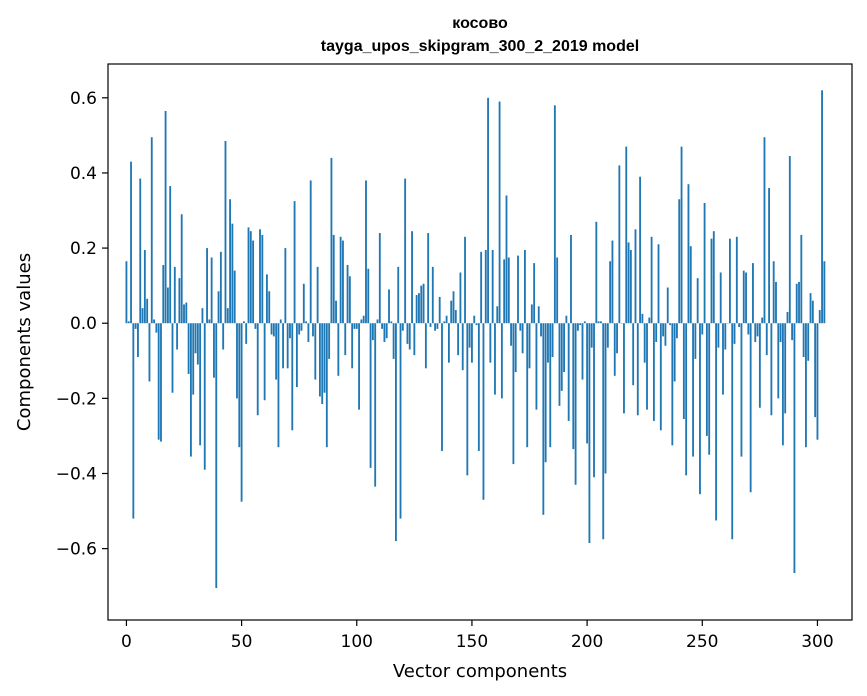 This screenshot has width=867, height=696. What do you see at coordinates (472, 642) in the screenshot?
I see `x-tick-label: 150` at bounding box center [472, 642].